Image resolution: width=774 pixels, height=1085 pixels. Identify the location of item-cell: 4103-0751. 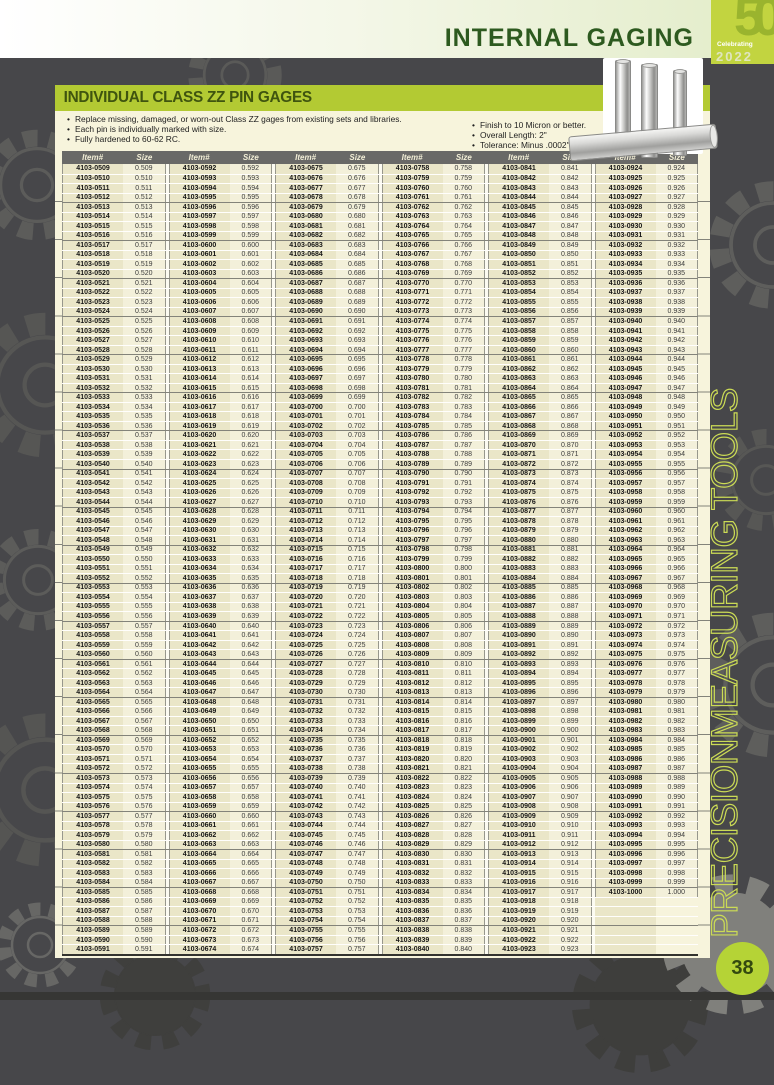
(306, 892).